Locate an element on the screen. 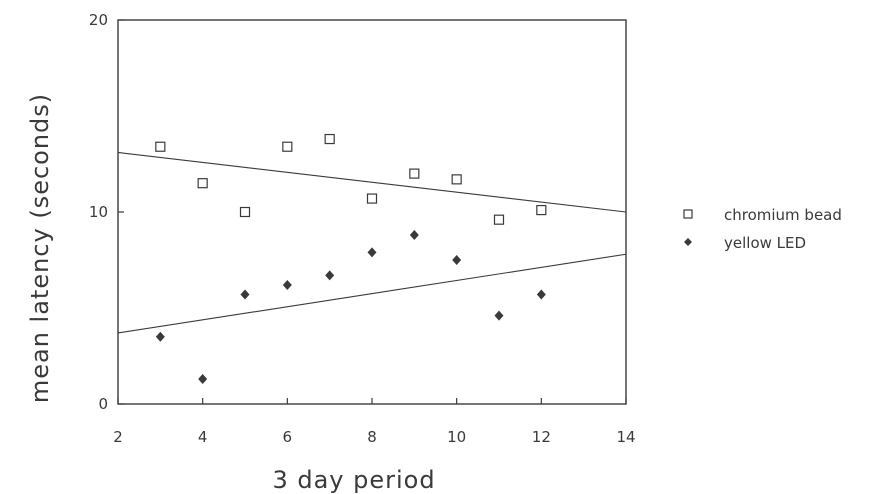  legend: chromium bead yellow LED is located at coordinates (762, 229).